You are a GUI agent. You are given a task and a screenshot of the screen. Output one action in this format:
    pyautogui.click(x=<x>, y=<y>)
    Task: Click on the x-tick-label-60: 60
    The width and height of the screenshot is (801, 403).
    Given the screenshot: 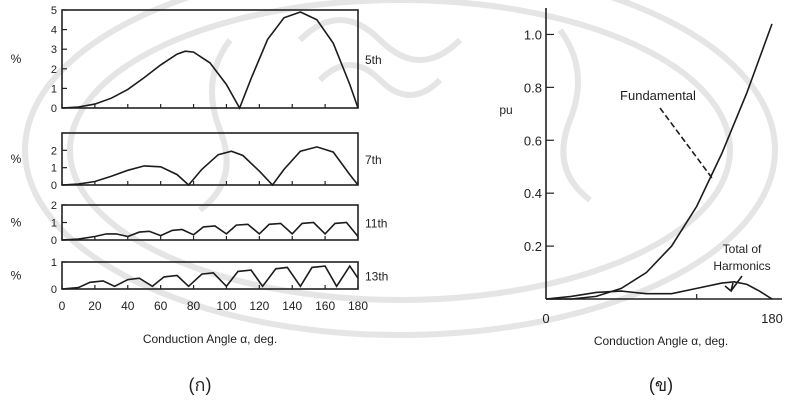 What is the action you would take?
    pyautogui.click(x=161, y=306)
    